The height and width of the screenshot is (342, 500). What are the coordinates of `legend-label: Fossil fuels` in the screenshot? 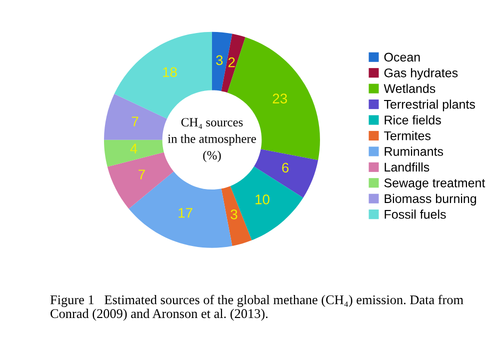 It's located at (415, 214).